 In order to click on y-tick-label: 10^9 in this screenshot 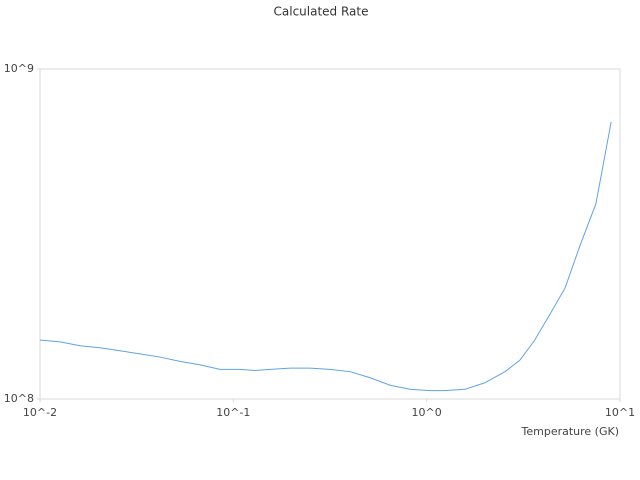, I will do `click(19, 68)`.